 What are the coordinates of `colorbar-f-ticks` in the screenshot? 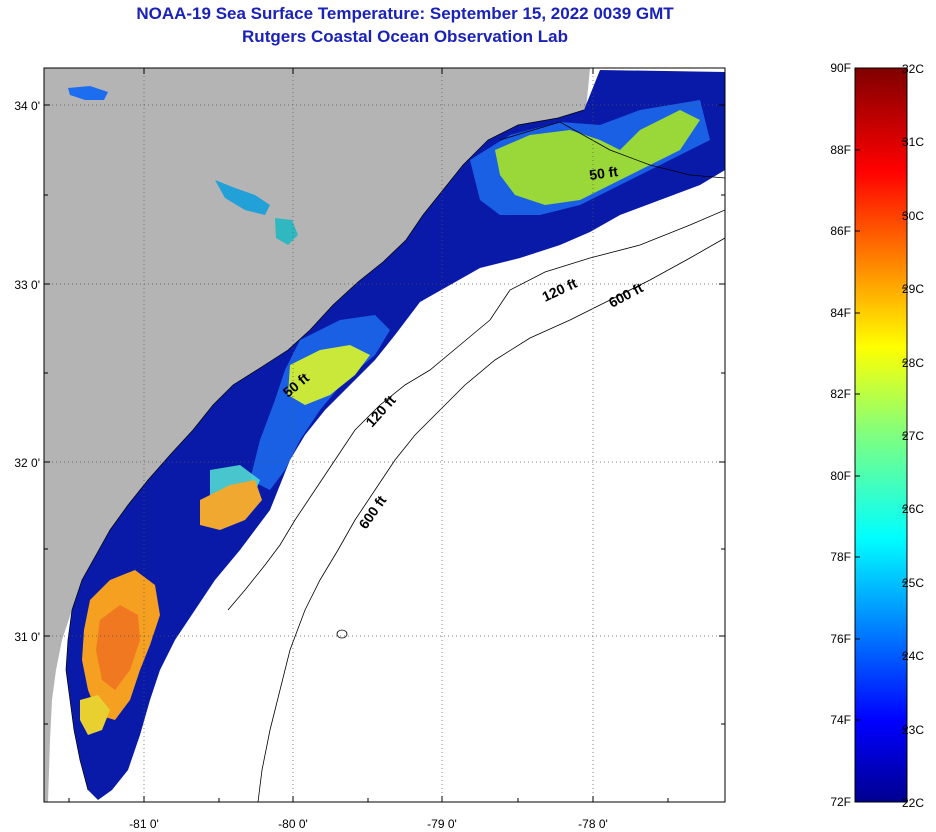 It's located at (857, 435).